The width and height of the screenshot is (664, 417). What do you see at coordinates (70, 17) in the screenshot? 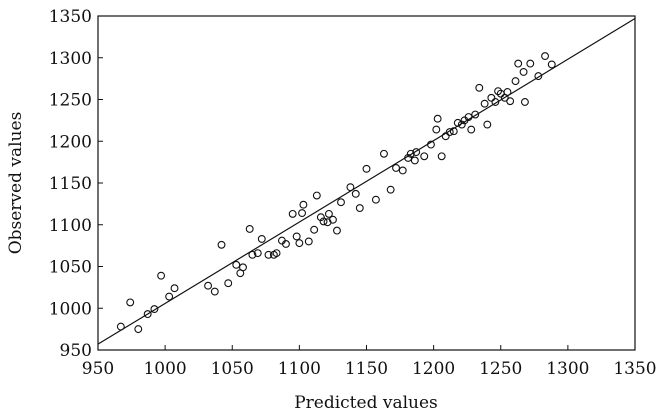
I see `y-tick-label: 1350` at bounding box center [70, 17].